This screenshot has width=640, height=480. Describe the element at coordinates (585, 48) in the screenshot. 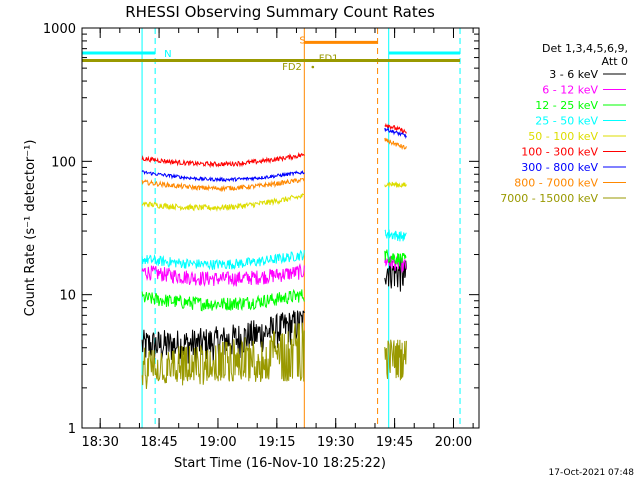

I see `legend-header: Det 1,3,4,5,6,9,` at that location.